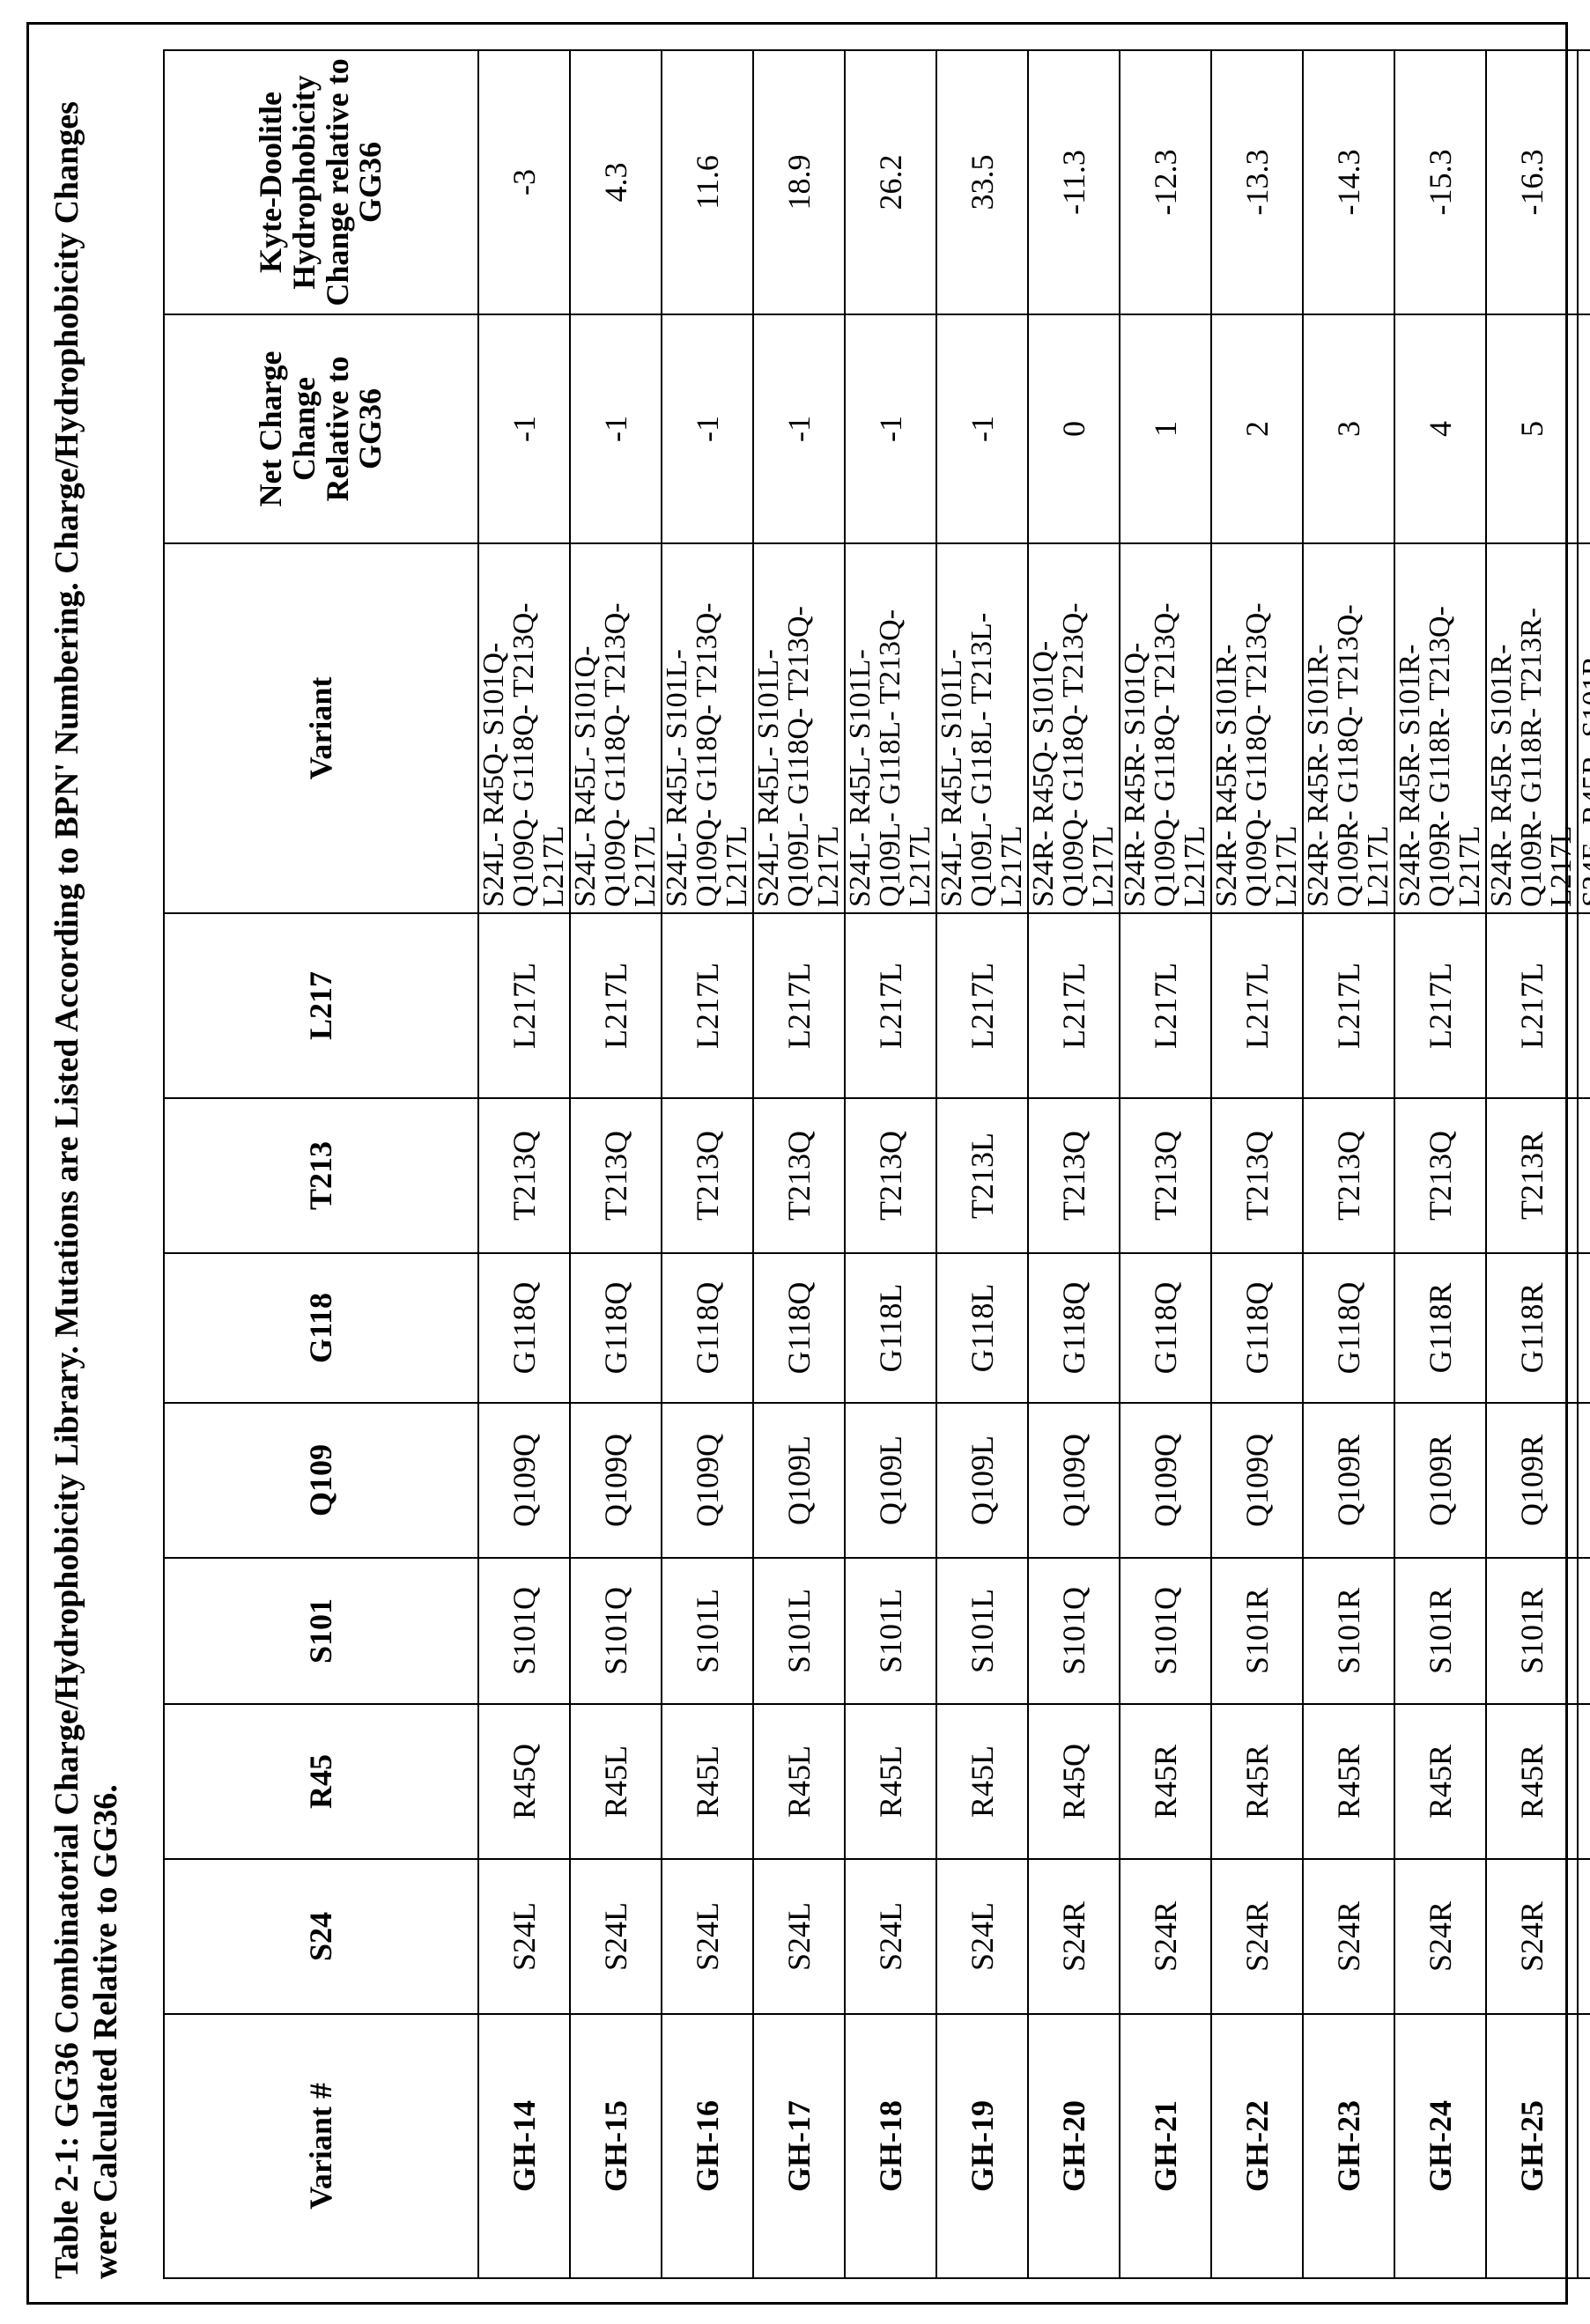  Describe the element at coordinates (1166, 428) in the screenshot. I see `table-cell: 1` at that location.